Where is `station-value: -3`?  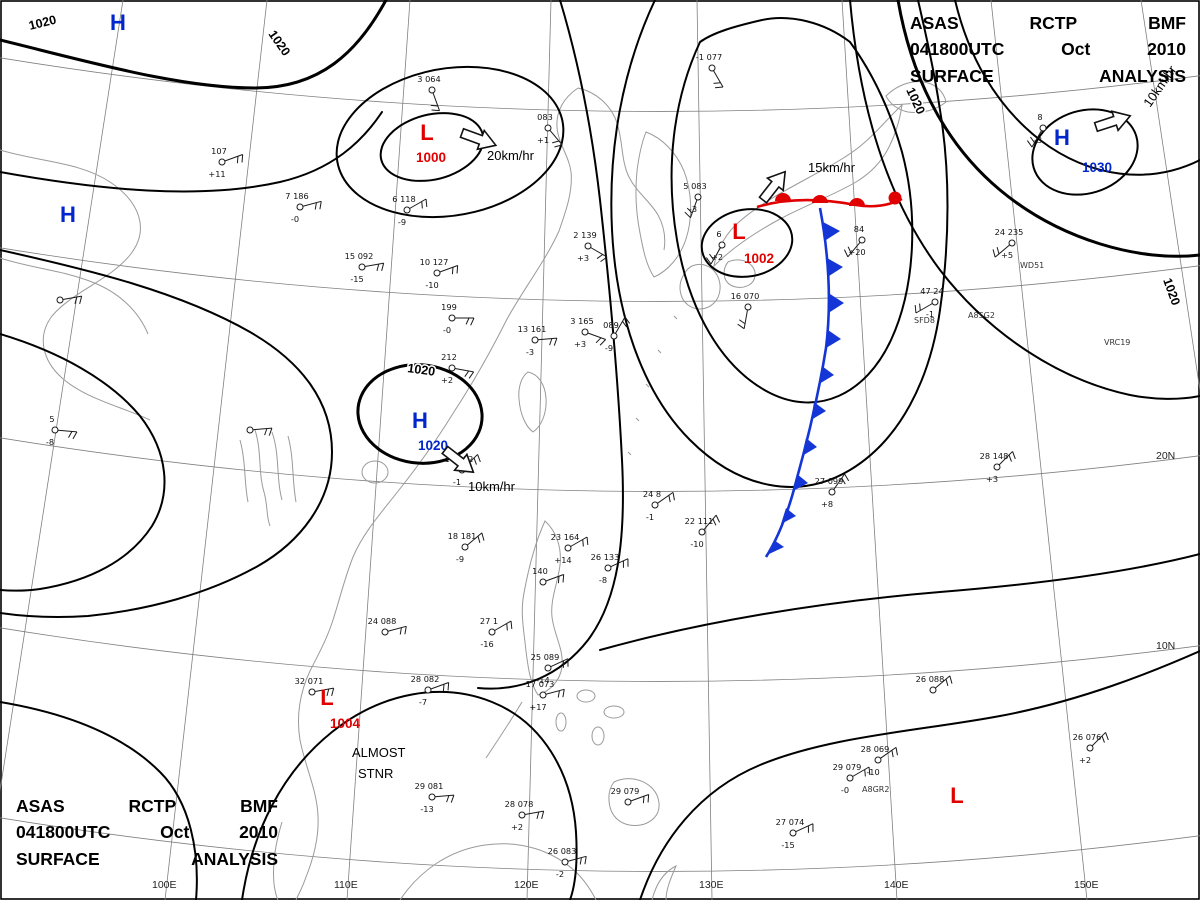
station-value: -3 is located at coordinates (530, 352).